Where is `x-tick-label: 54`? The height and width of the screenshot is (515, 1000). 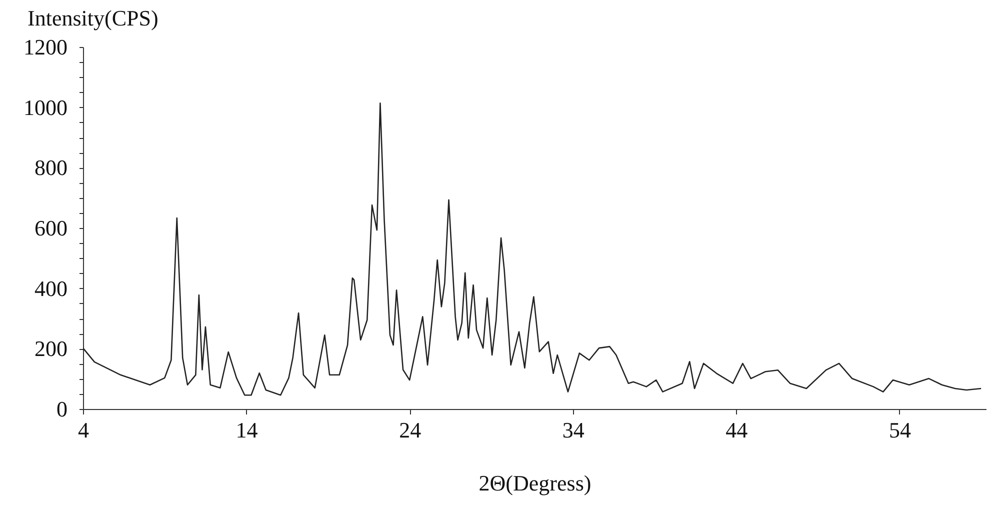
x-tick-label: 54 is located at coordinates (899, 430).